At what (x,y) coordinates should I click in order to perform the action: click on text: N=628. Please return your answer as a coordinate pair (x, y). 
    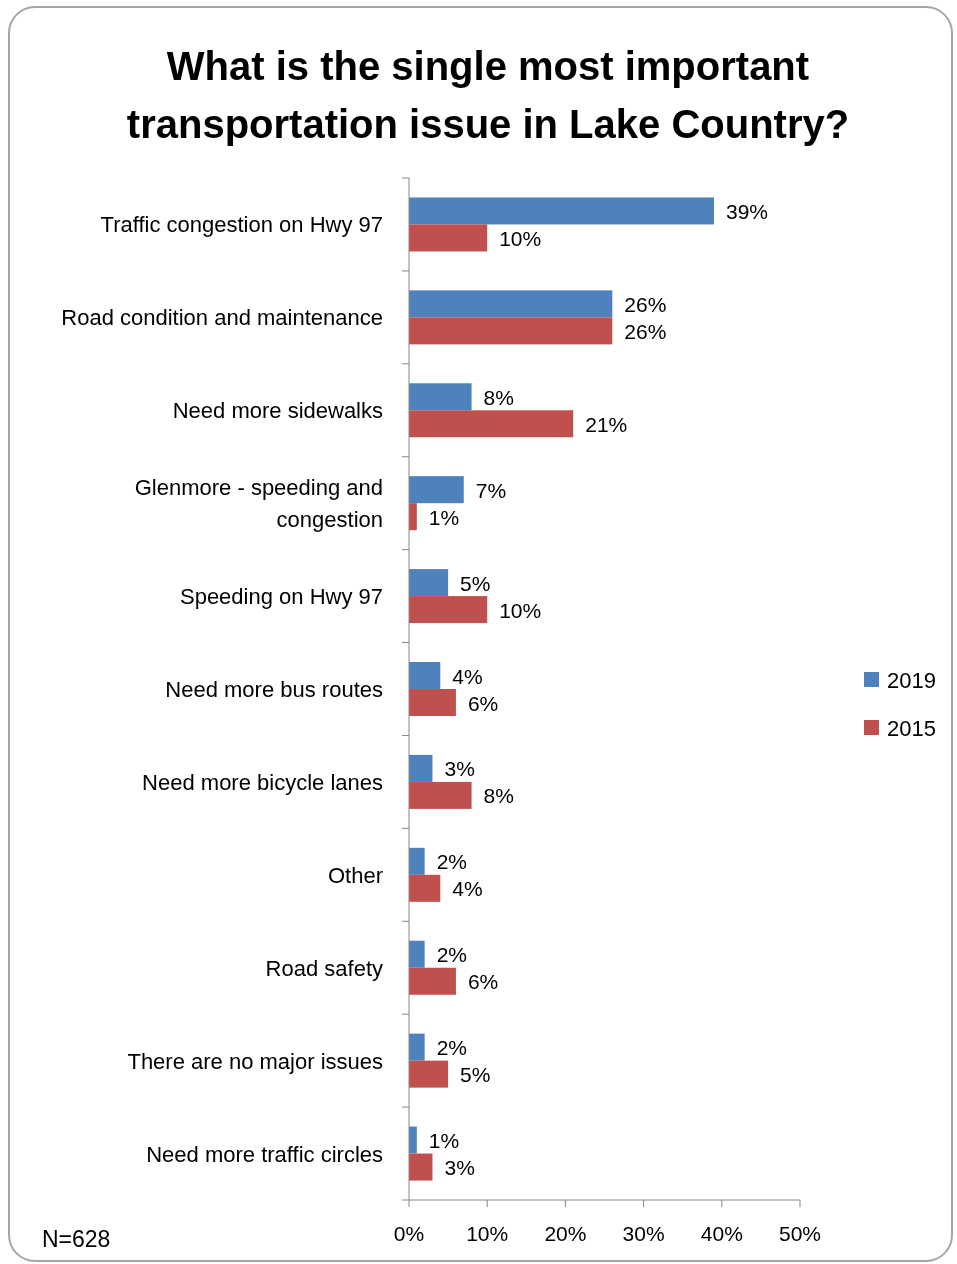
    Looking at the image, I should click on (76, 1239).